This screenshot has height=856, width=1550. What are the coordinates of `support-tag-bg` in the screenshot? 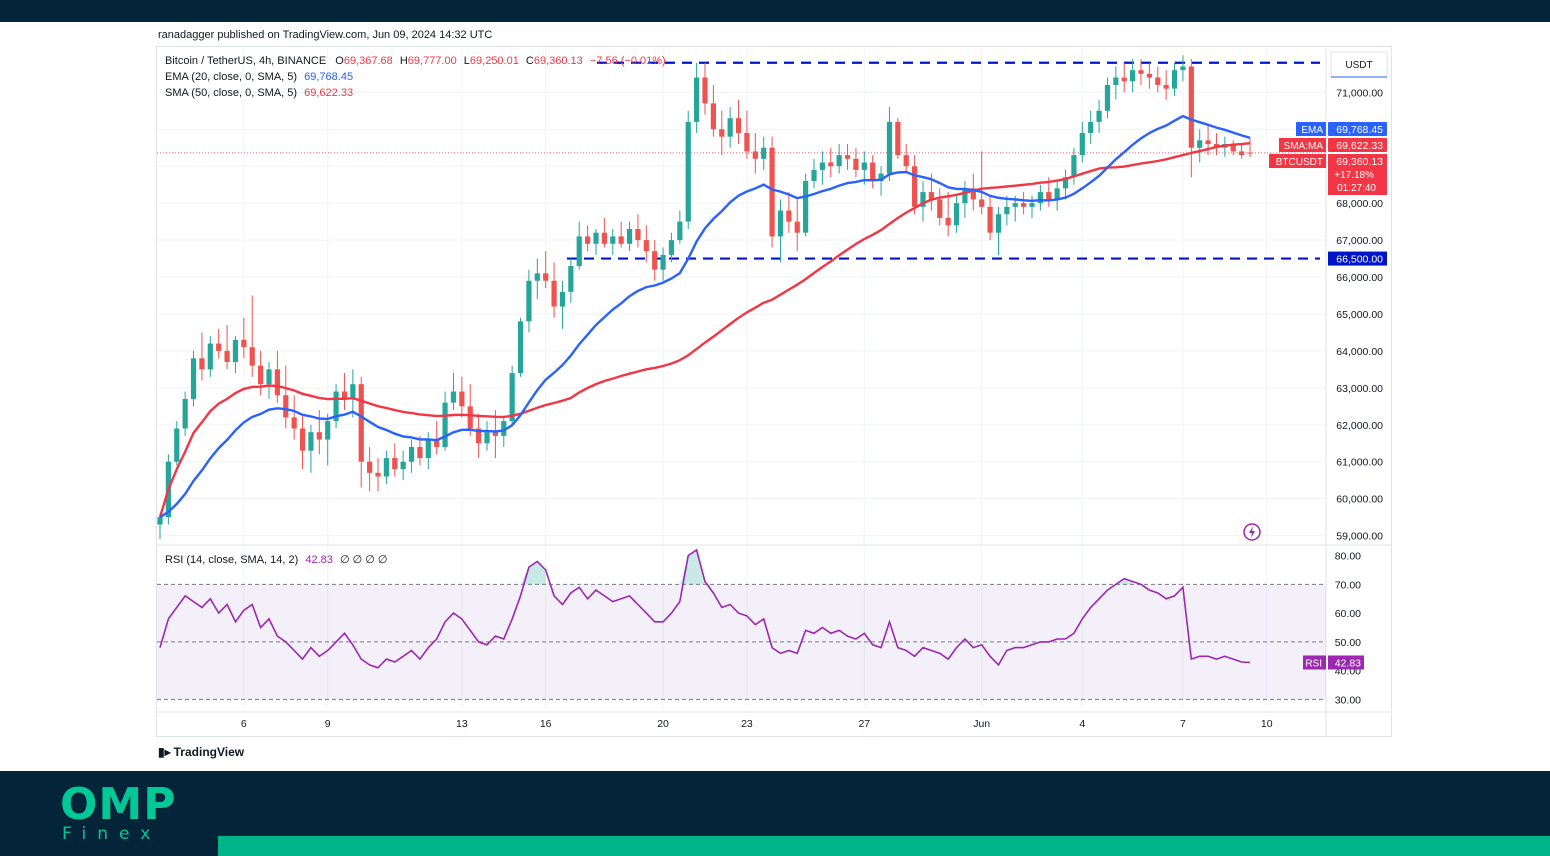 It's located at (1357, 258).